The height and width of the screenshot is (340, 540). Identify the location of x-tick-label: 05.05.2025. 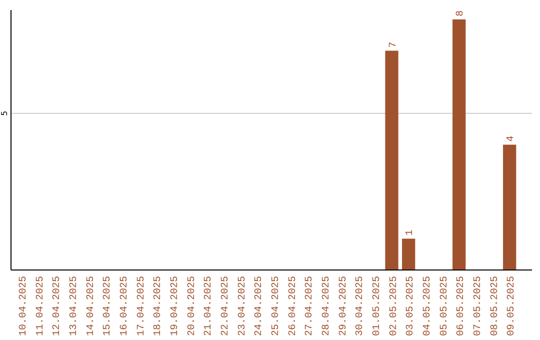
(444, 306).